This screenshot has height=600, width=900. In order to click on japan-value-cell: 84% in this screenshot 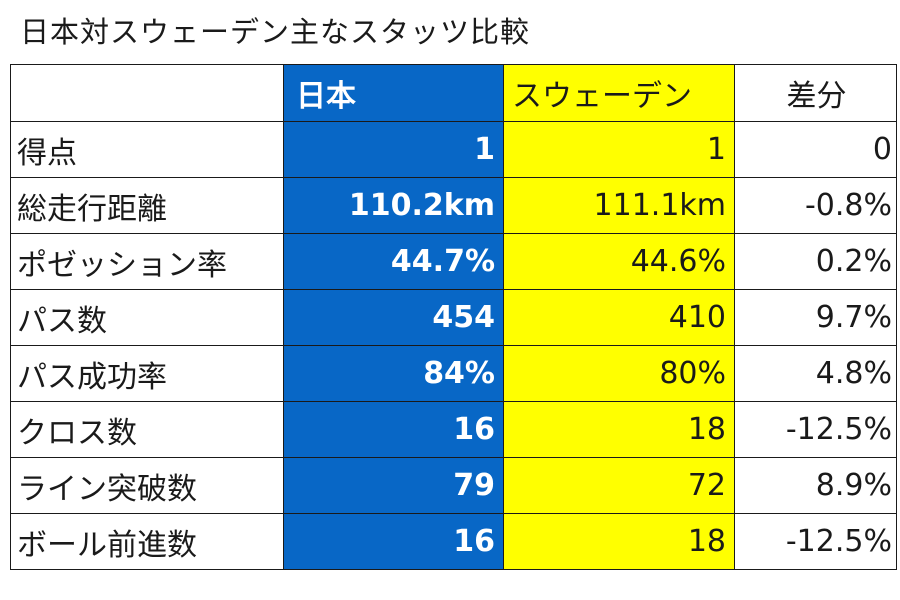, I will do `click(393, 373)`.